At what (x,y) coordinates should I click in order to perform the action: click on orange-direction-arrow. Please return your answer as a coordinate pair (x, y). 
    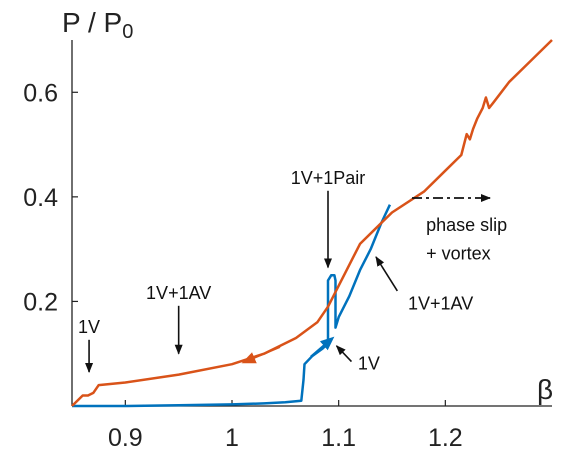
    Looking at the image, I should click on (261, 354).